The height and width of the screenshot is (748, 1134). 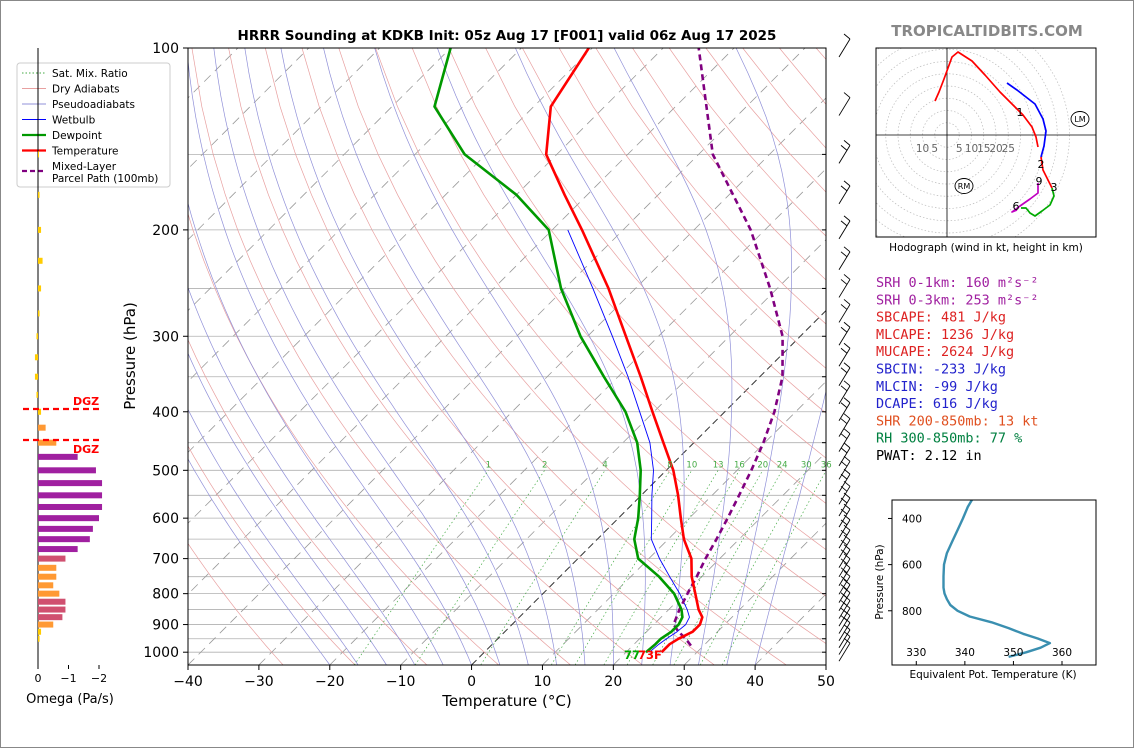 What do you see at coordinates (986, 142) in the screenshot?
I see `hodograph-frame` at bounding box center [986, 142].